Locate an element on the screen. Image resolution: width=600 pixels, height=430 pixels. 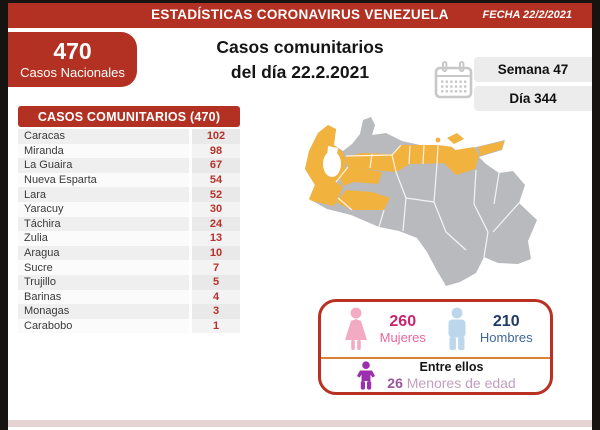
national-cases-box: 470 Casos Nacionales is located at coordinates (72, 59).